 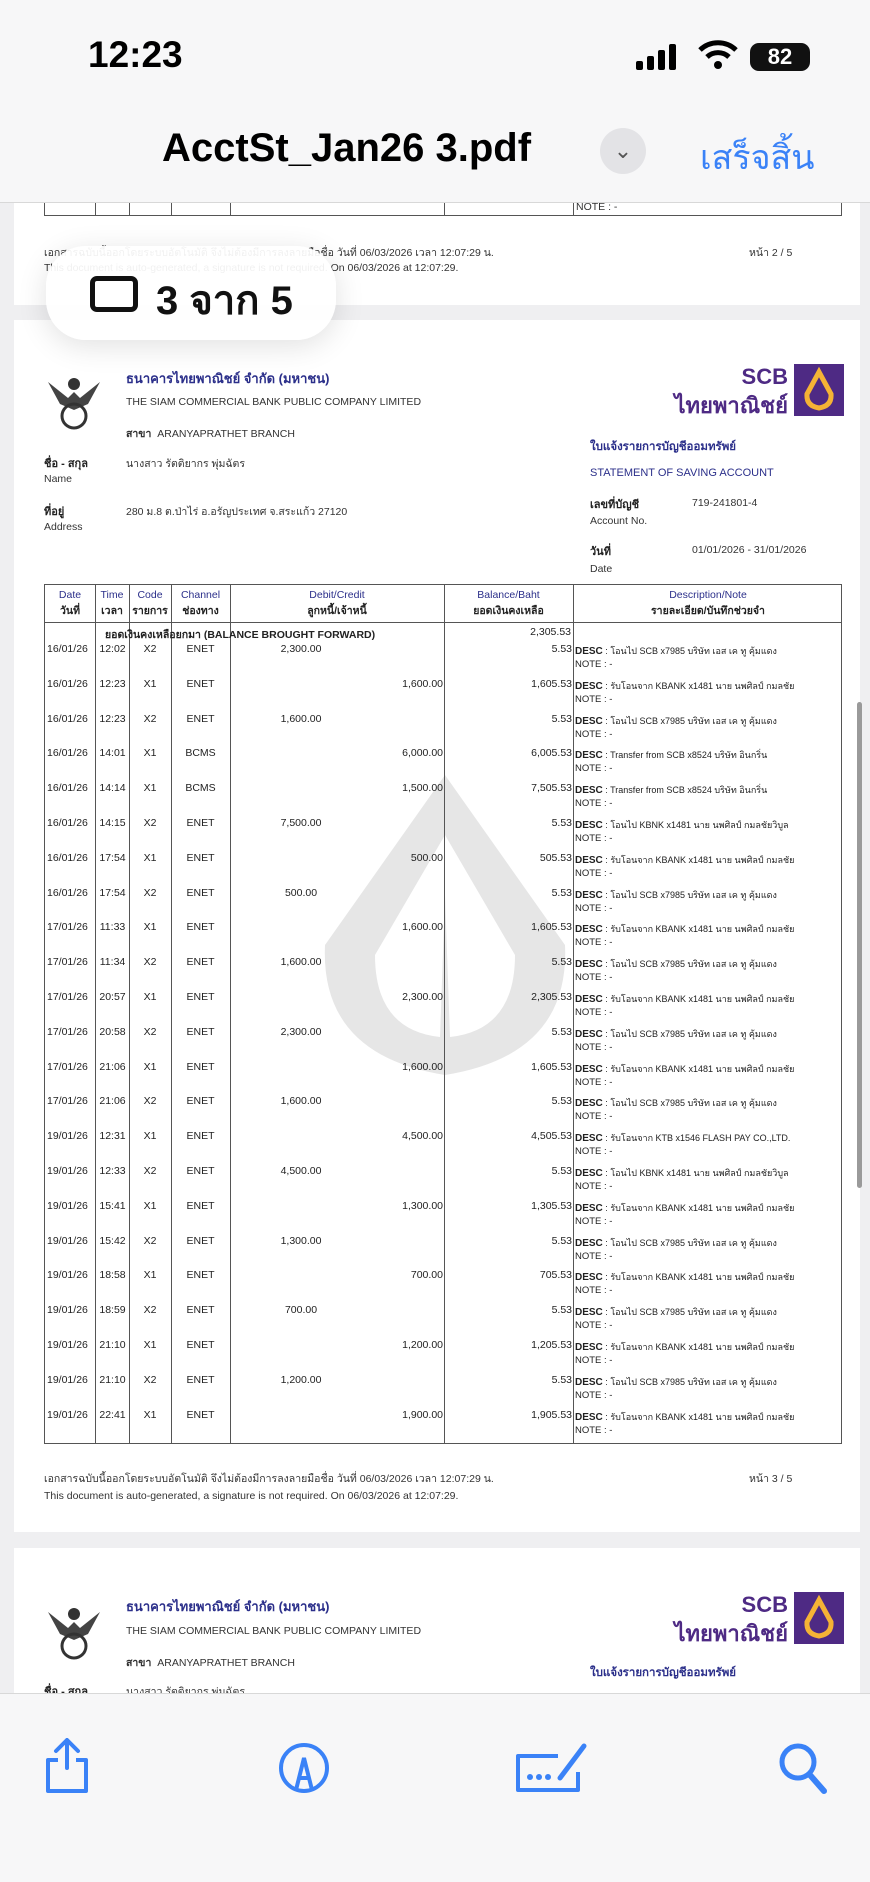 I want to click on scb-leaf-icon, so click(x=819, y=390).